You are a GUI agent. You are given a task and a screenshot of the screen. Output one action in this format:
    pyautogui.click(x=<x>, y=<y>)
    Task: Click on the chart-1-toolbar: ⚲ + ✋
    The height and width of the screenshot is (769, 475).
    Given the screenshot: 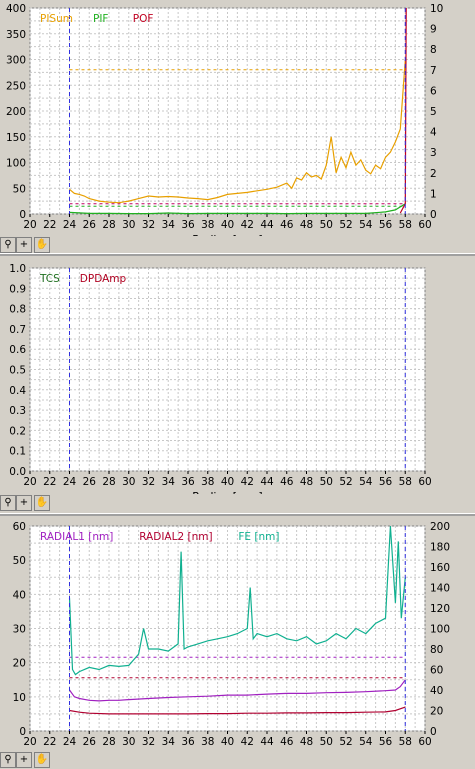 What is the action you would take?
    pyautogui.click(x=31, y=245)
    